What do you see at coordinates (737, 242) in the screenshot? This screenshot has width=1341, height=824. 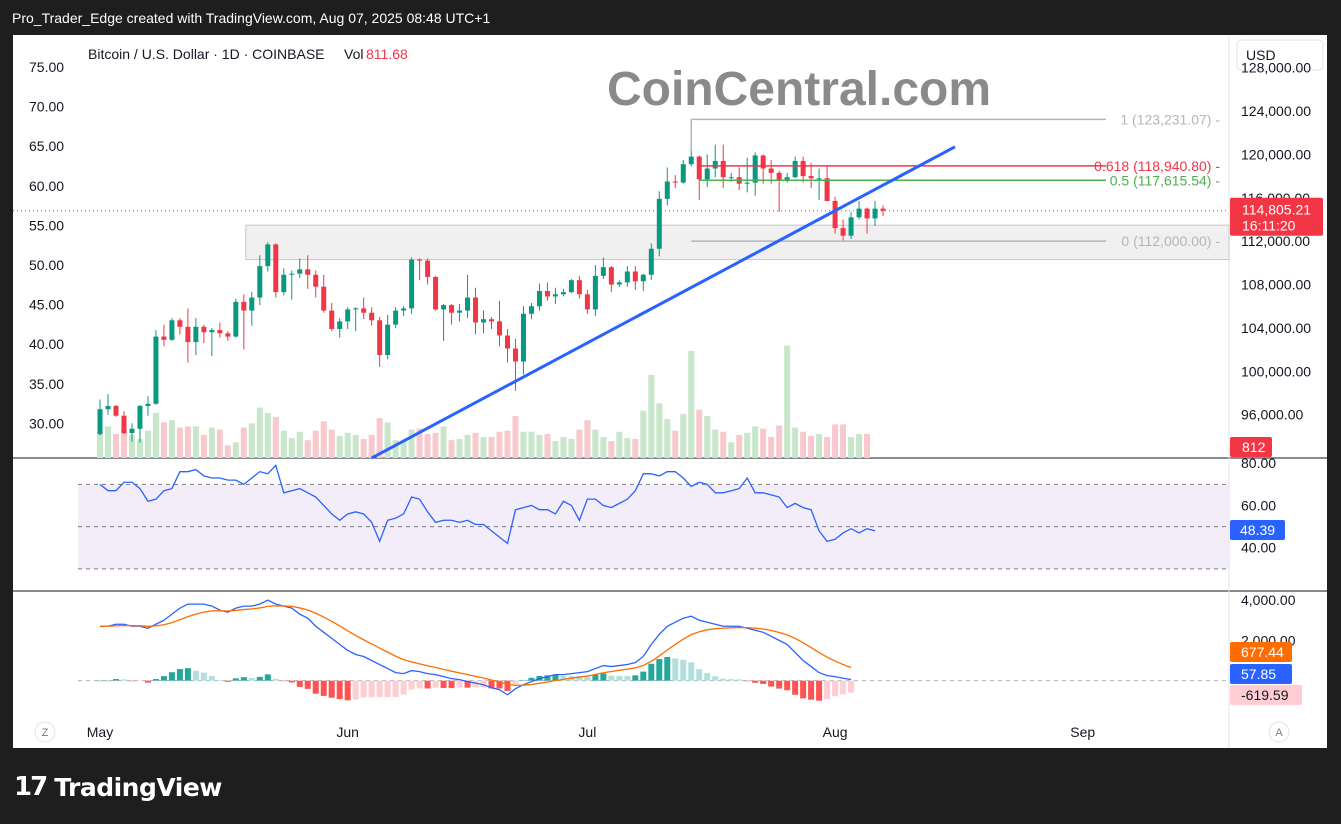 I see `support-zone` at bounding box center [737, 242].